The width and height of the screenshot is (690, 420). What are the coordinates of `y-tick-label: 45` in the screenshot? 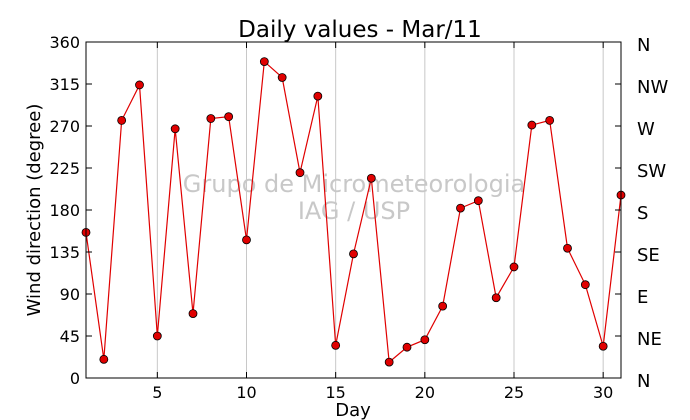 It's located at (70, 336).